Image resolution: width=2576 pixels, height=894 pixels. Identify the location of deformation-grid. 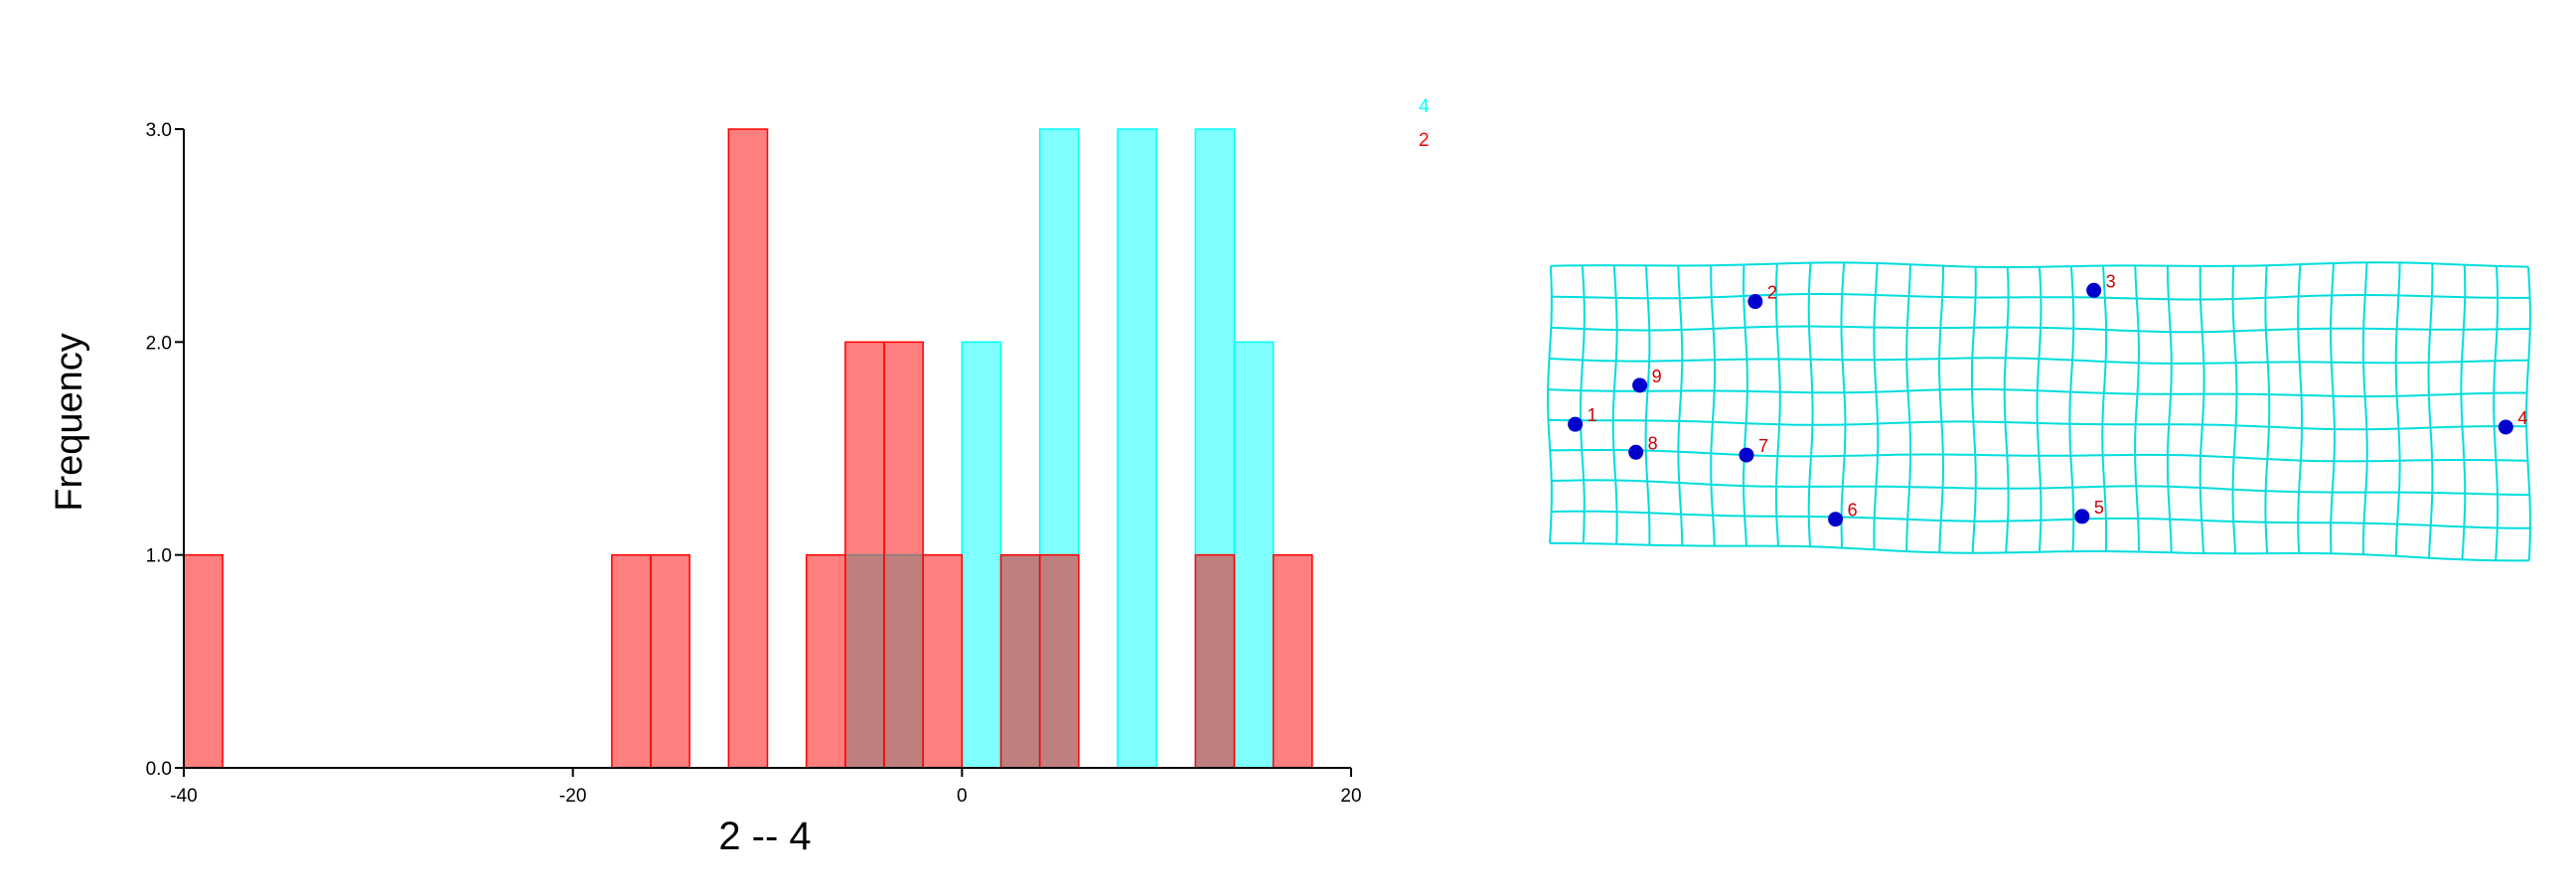
(2039, 412).